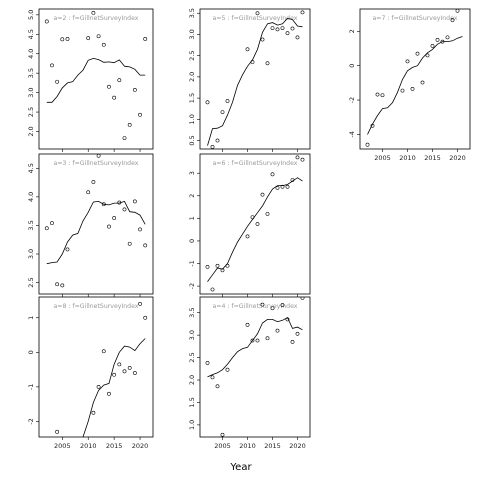  I want to click on y-tick-label: 1.5, so click(192, 402).